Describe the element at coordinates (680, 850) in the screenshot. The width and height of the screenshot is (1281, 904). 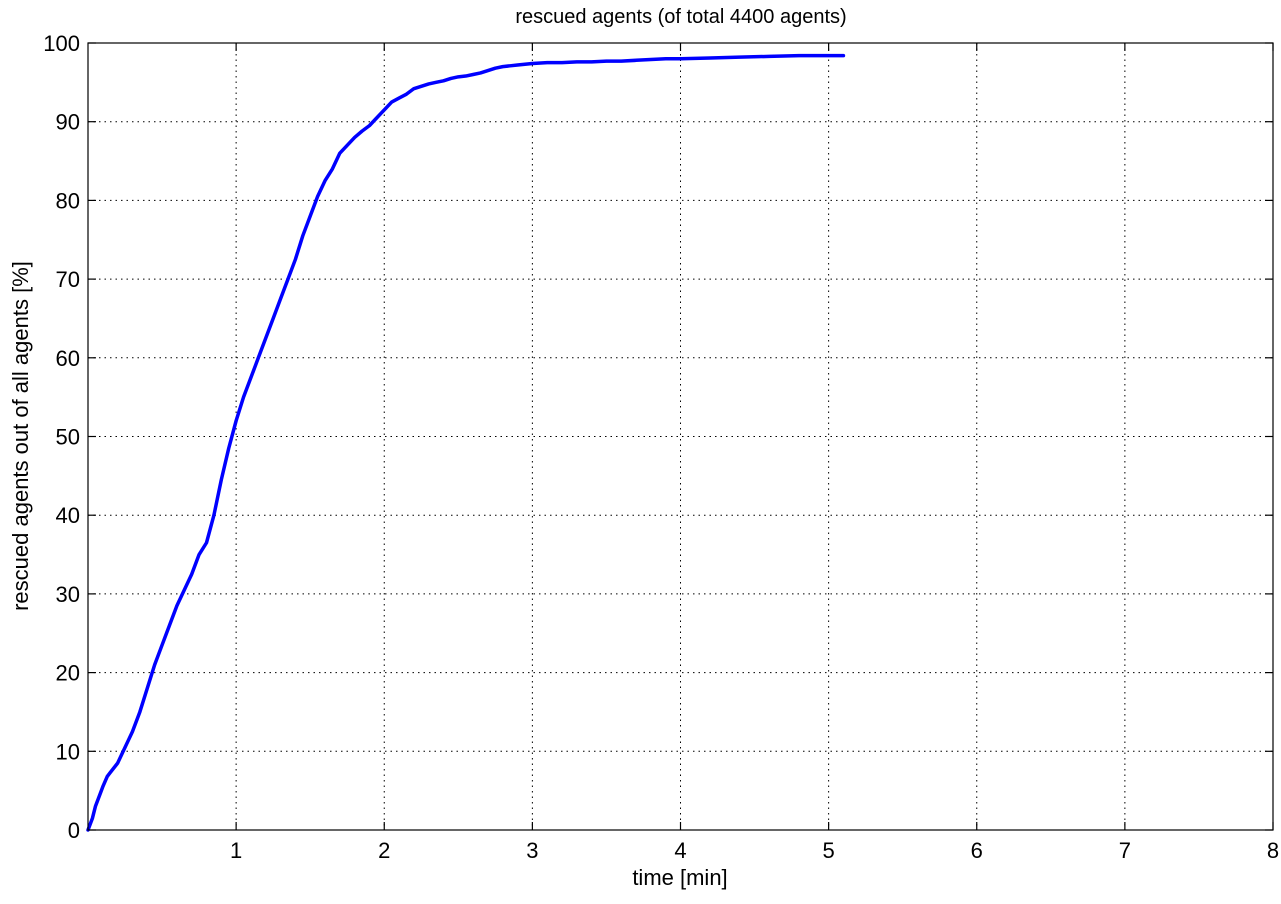
I see `x-tick-label: 4` at that location.